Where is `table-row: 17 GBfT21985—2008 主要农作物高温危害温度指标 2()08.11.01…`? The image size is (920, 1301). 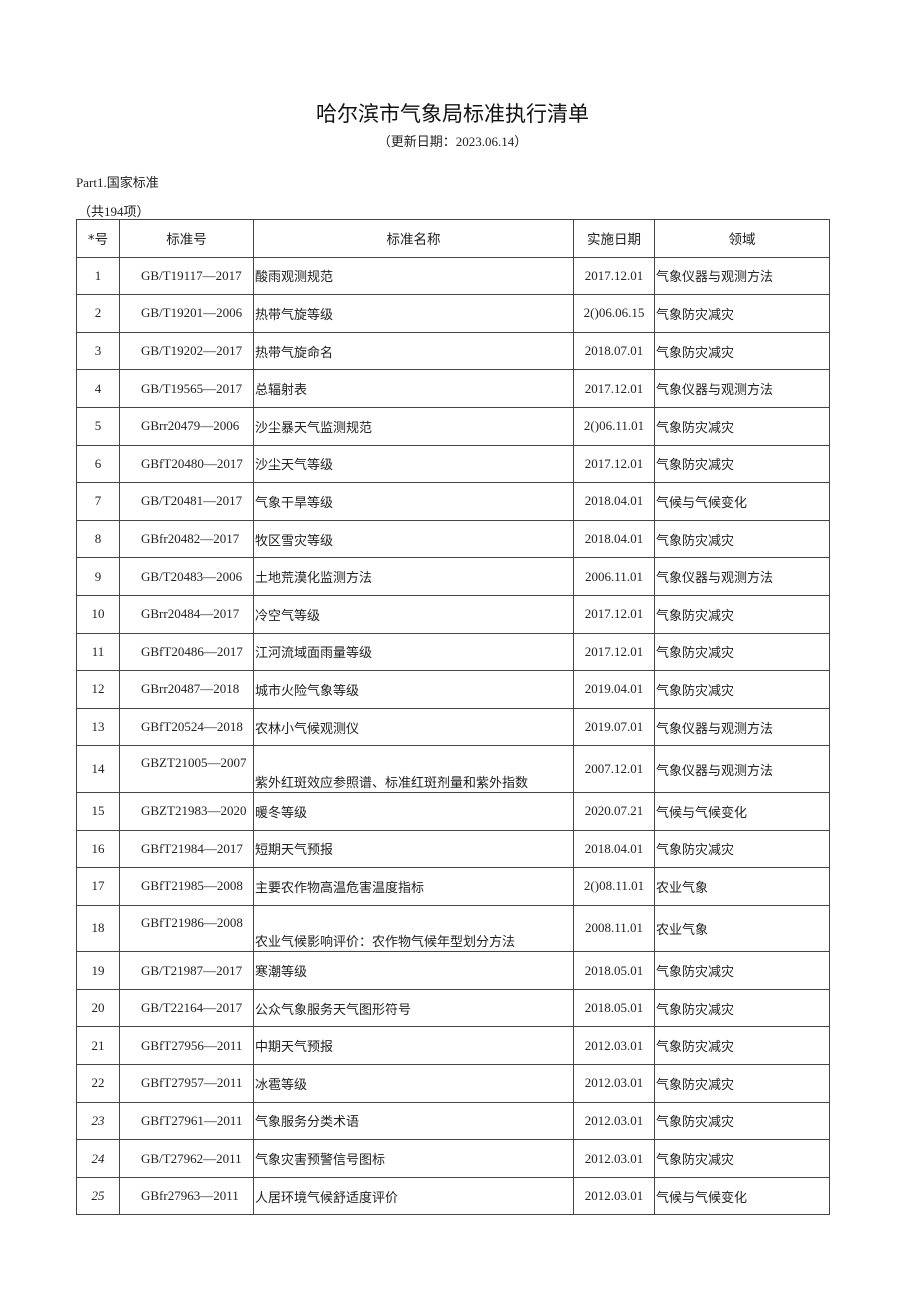 table-row: 17 GBfT21985—2008 主要农作物高温危害温度指标 2()08.11.01… is located at coordinates (453, 886).